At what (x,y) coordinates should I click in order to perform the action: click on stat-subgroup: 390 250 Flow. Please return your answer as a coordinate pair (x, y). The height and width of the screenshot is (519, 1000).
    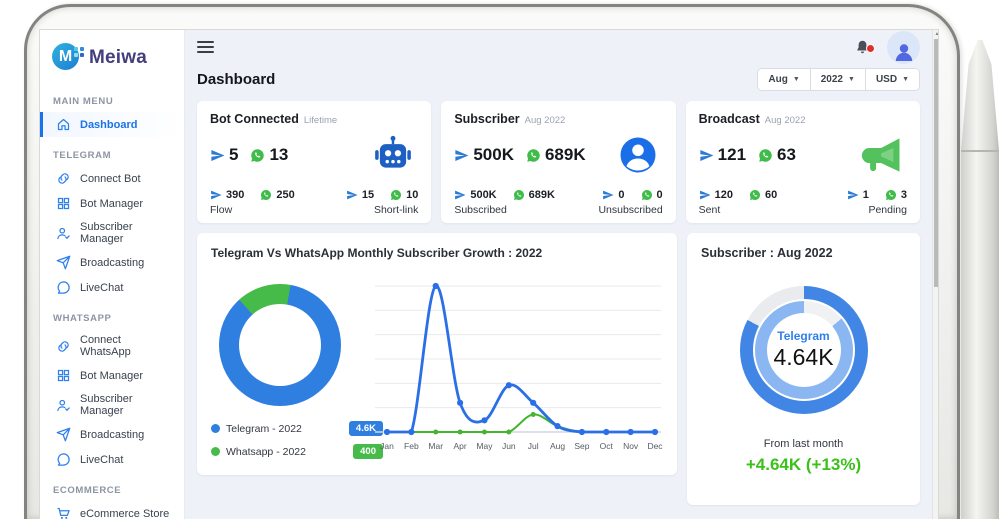
    Looking at the image, I should click on (252, 202).